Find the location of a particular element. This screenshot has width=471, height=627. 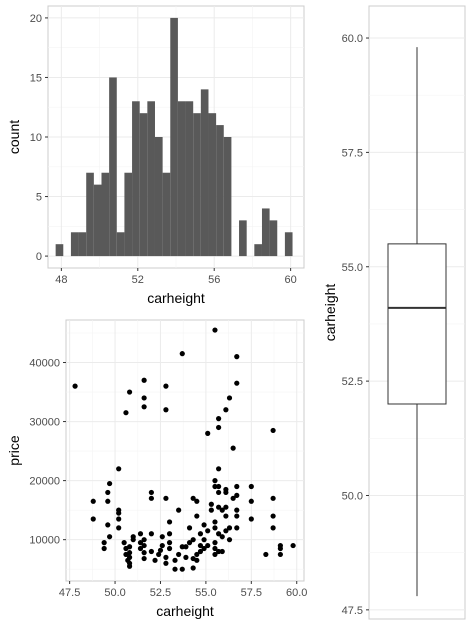

scatter-y-tick-label: 30000 is located at coordinates (44, 423).